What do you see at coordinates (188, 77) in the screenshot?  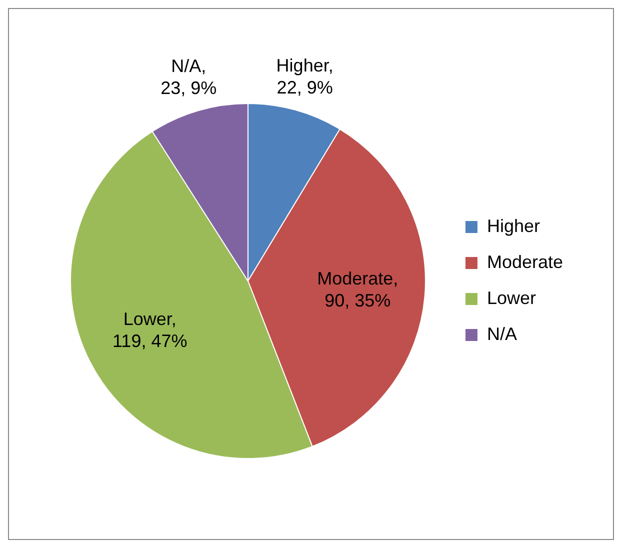 I see `data-label: N/A, 23, 9%` at bounding box center [188, 77].